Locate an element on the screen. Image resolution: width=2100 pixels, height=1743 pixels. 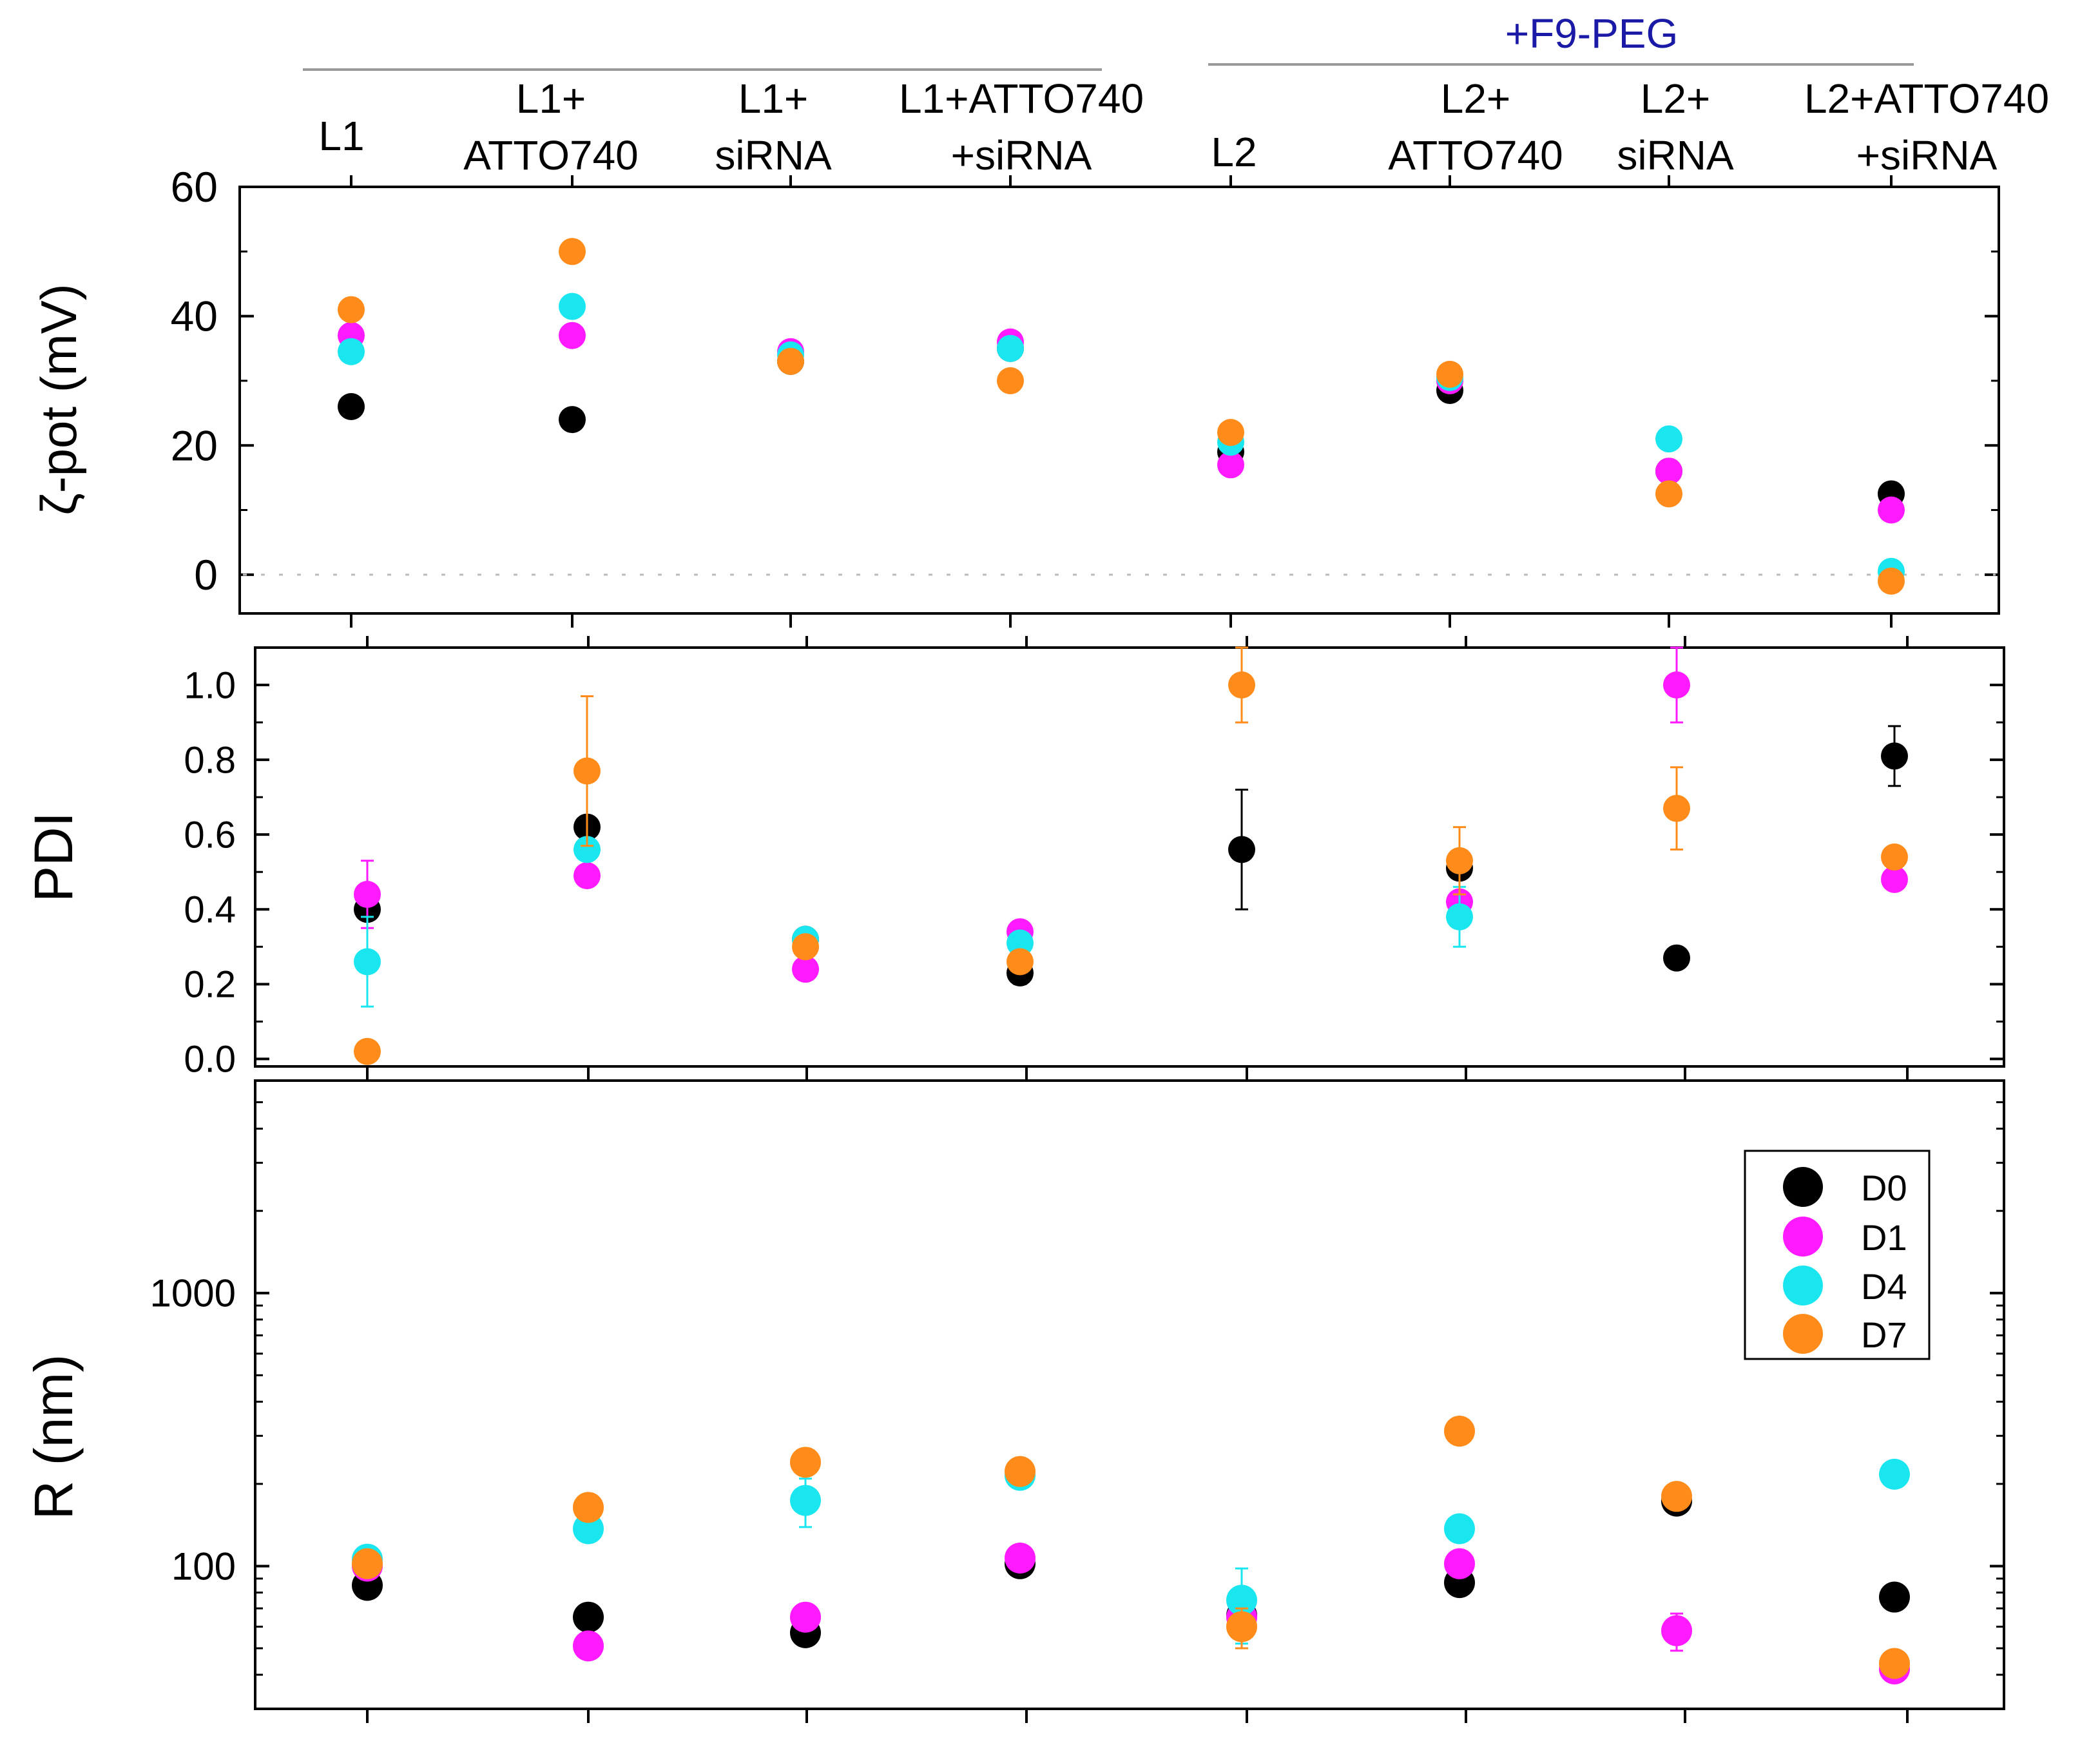
category-label-6-line-2: ATTO740 is located at coordinates (1475, 155).